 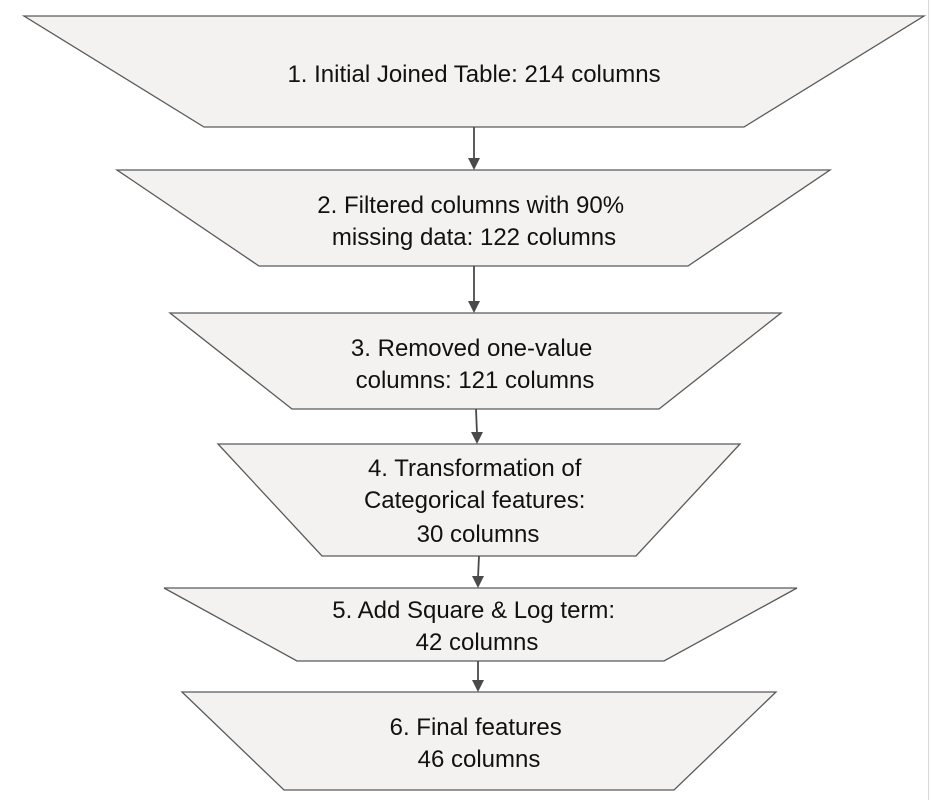 I want to click on stage-1: 1. Initial Joined Table: 214 columns, so click(x=474, y=71).